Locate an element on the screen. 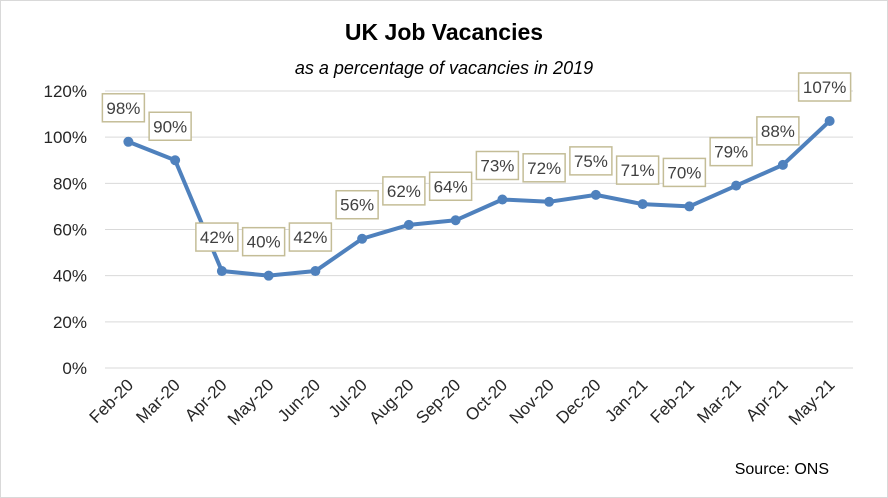 The width and height of the screenshot is (888, 498). x-tick-label: Apr-20 is located at coordinates (206, 400).